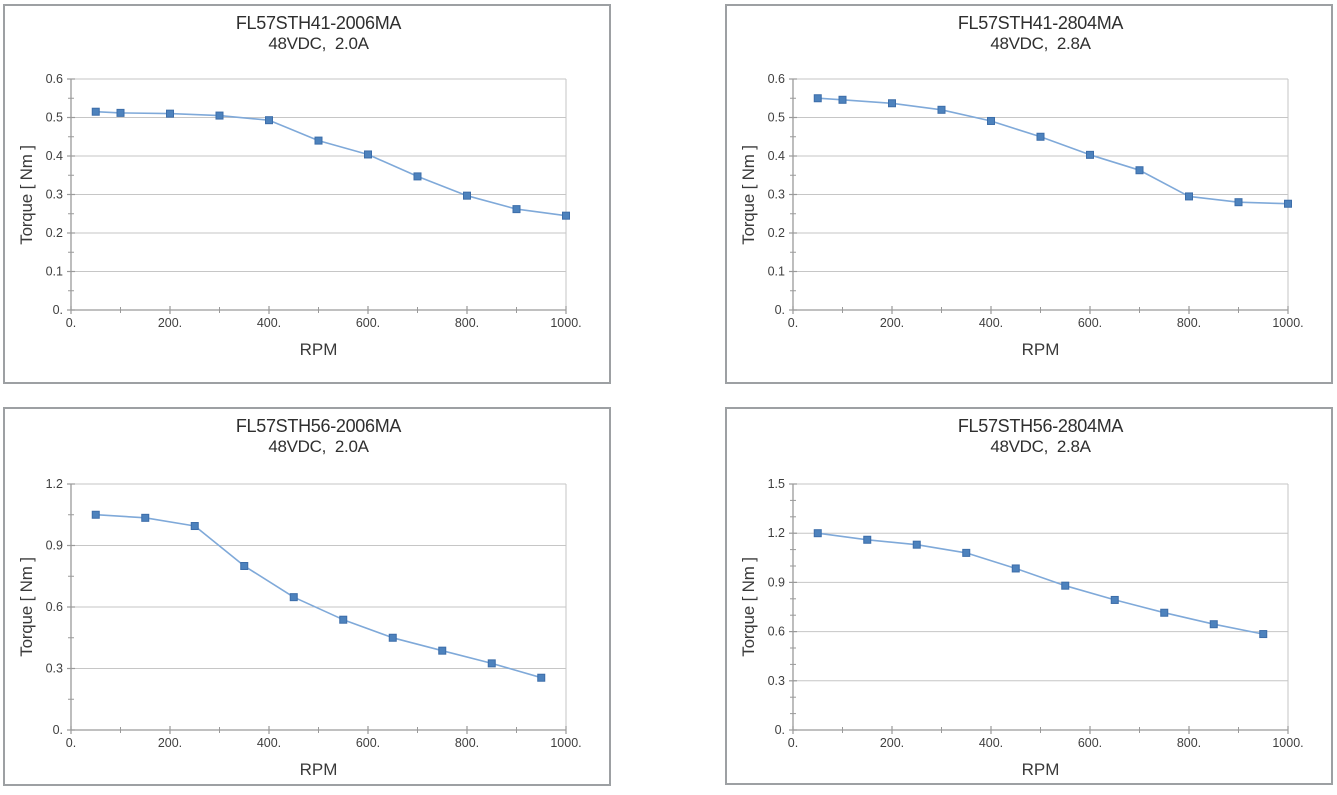 The image size is (1337, 795). I want to click on torque-rpm-plot: 0. 0.3 0.6 0.9 1.2 0. 200. 400. 600. 800. 1000., so click(314, 613).